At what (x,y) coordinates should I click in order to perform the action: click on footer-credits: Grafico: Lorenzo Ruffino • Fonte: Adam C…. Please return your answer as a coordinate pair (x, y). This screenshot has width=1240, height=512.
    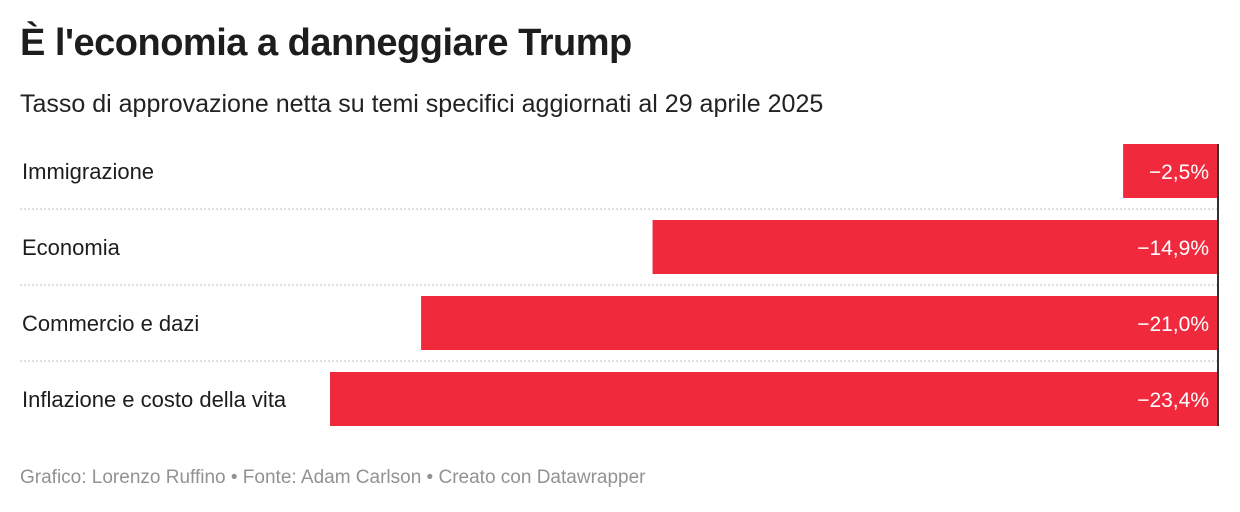
    Looking at the image, I should click on (333, 477).